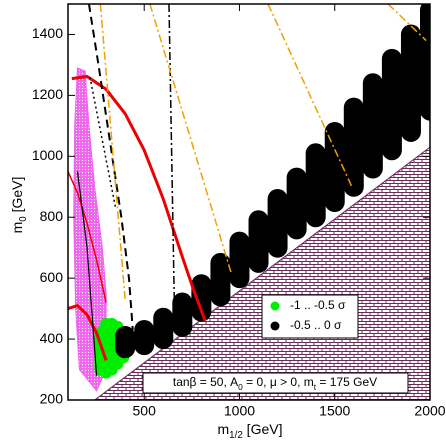  I want to click on y-tick-label: 200, so click(52, 399).